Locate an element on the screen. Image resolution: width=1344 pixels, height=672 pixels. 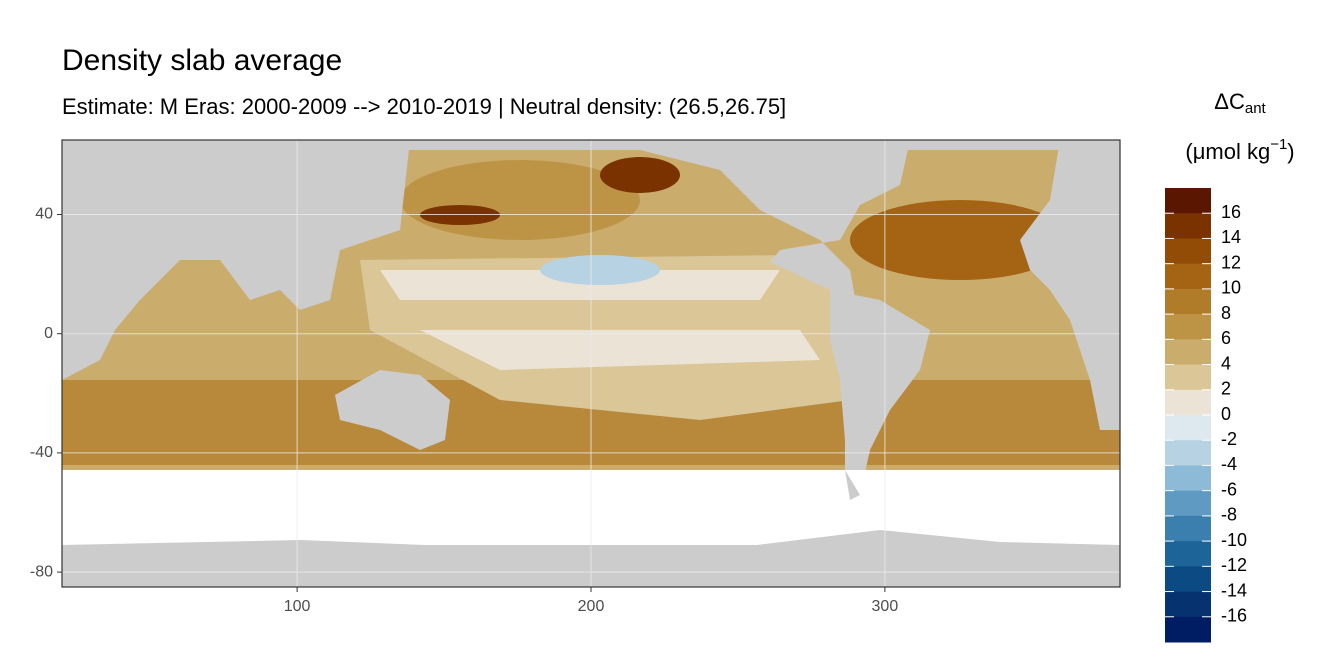
legend-label: 4 is located at coordinates (1226, 363).